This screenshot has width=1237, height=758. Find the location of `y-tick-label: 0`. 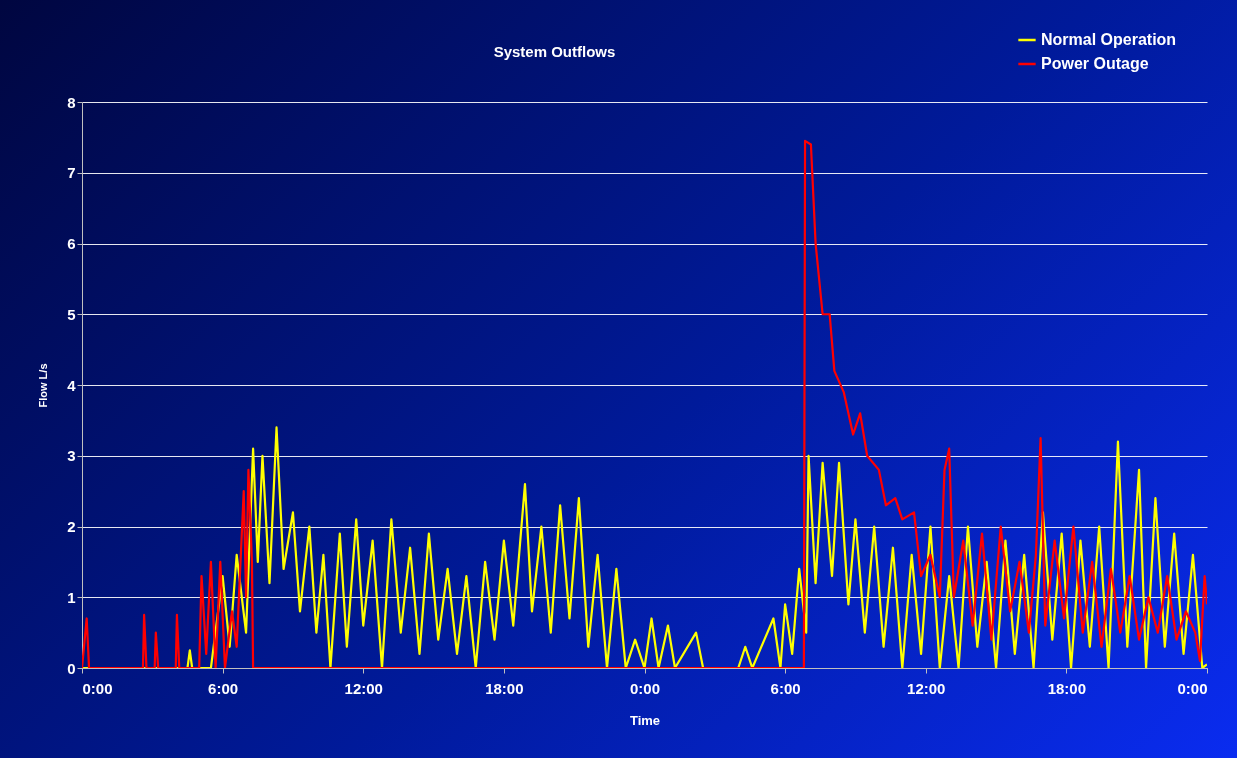

y-tick-label: 0 is located at coordinates (71, 668).